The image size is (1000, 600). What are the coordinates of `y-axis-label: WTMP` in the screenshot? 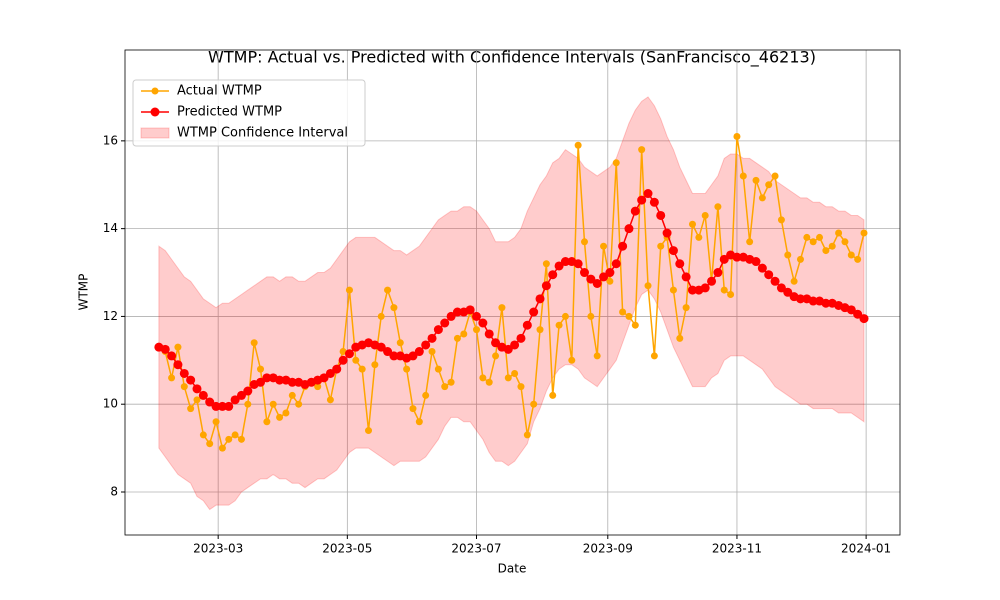 It's located at (84, 292).